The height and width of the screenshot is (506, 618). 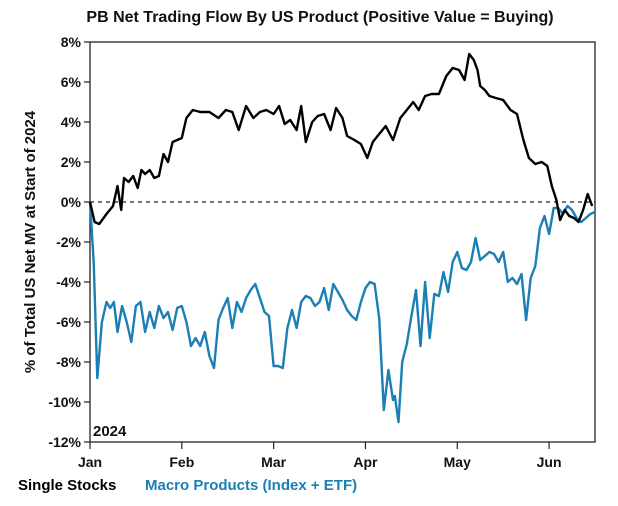 I want to click on y-tick-label: -4%, so click(x=68, y=282).